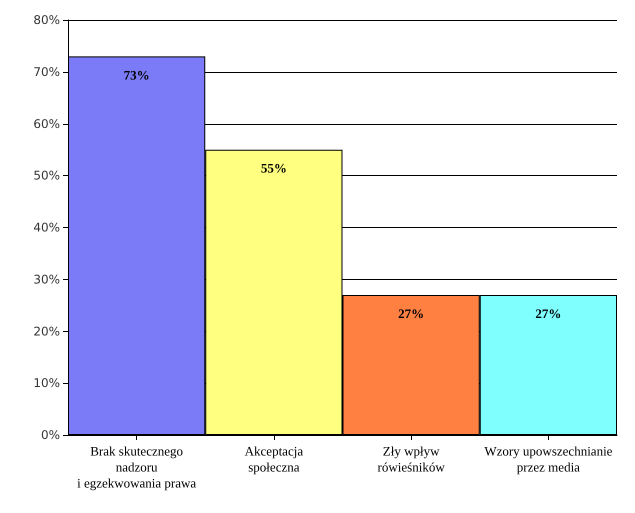 The image size is (635, 513). Describe the element at coordinates (46, 123) in the screenshot. I see `y-tick-label: 60%` at that location.